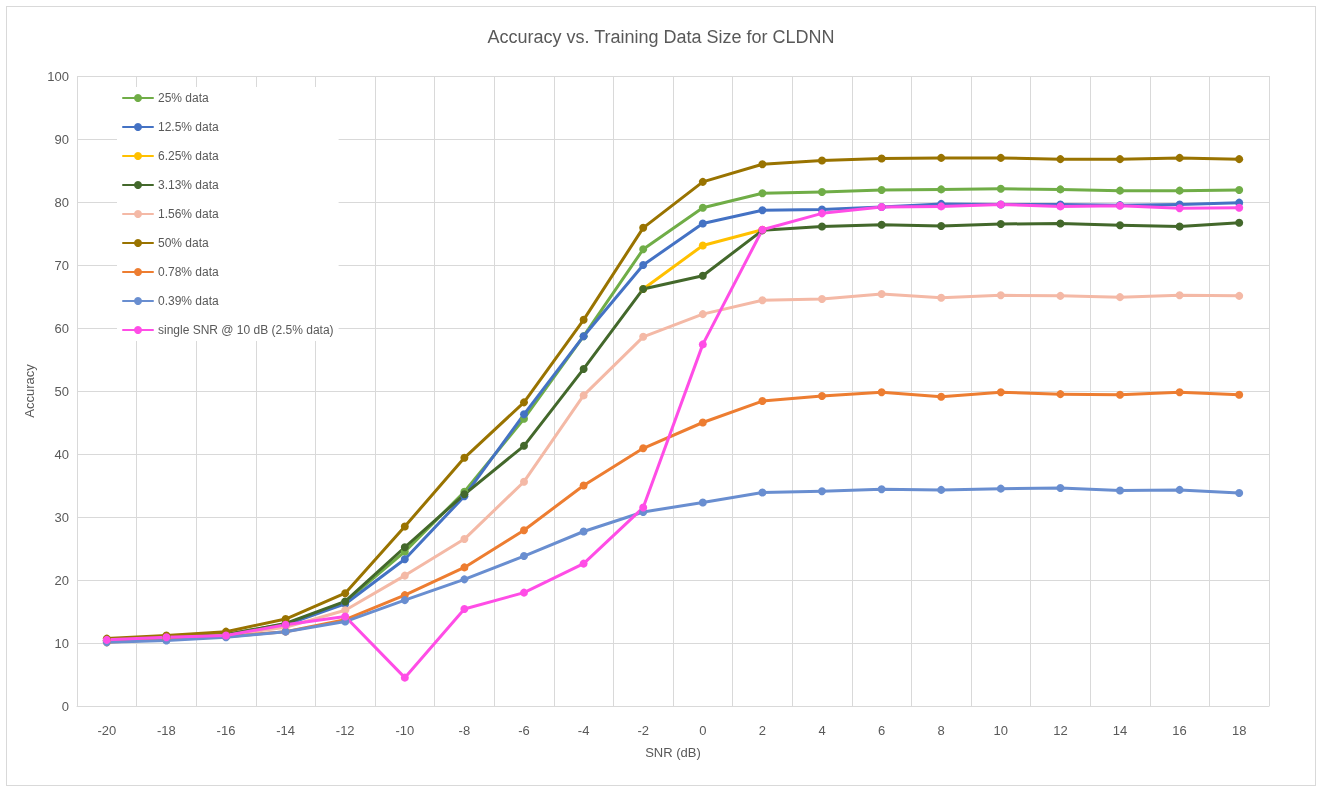  I want to click on y-tick-label: 70, so click(61, 265).